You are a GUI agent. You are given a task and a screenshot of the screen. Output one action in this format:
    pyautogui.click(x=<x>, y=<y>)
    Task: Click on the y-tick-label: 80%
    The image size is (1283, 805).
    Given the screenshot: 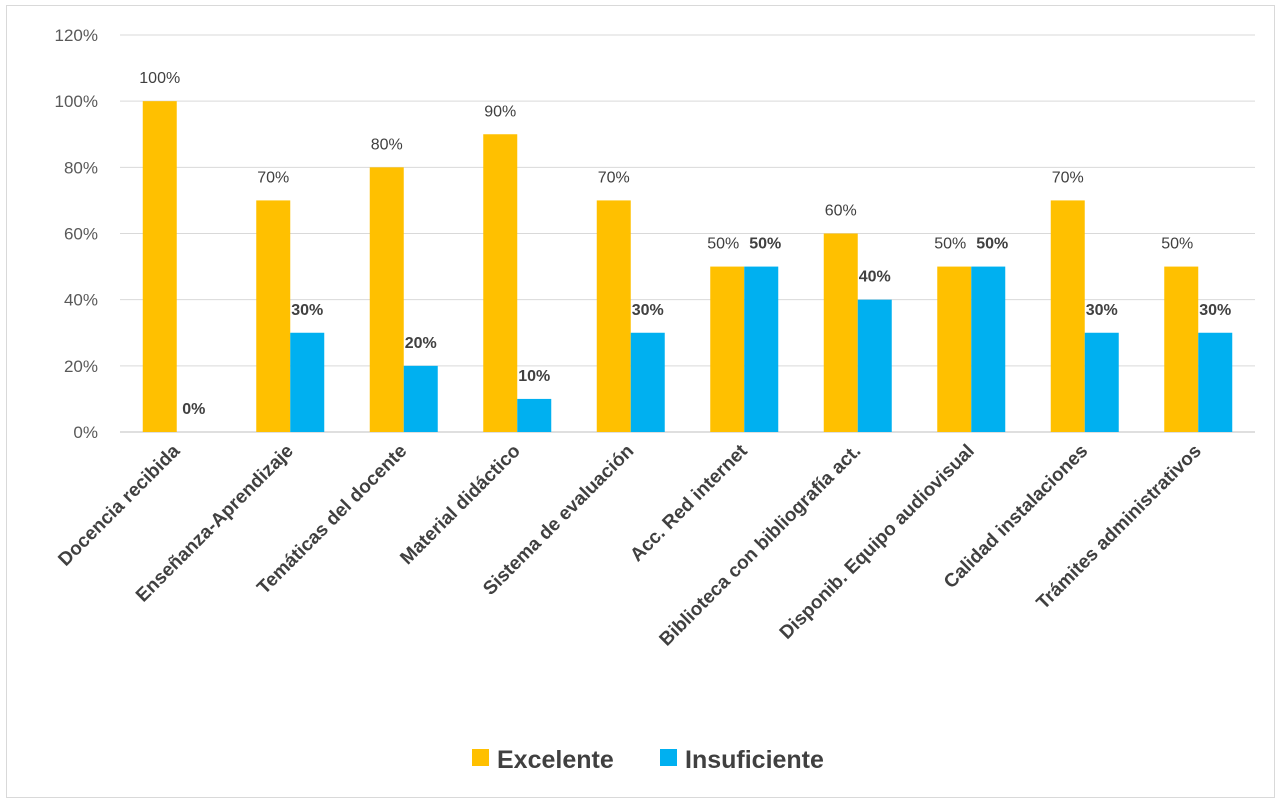 What is the action you would take?
    pyautogui.click(x=81, y=167)
    